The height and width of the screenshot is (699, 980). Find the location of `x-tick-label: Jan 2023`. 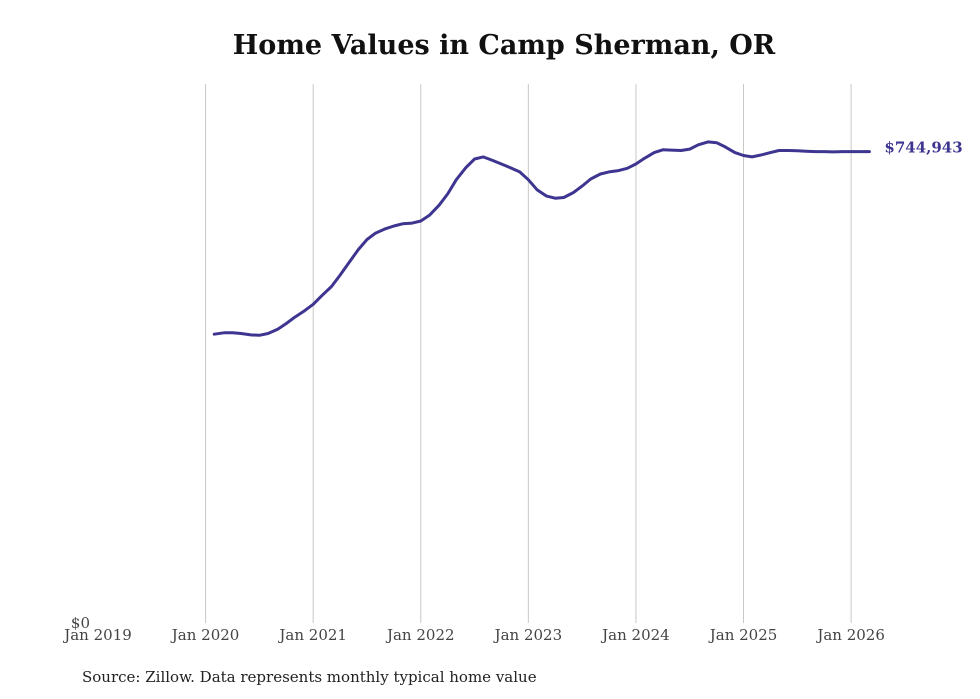

x-tick-label: Jan 2023 is located at coordinates (528, 635).